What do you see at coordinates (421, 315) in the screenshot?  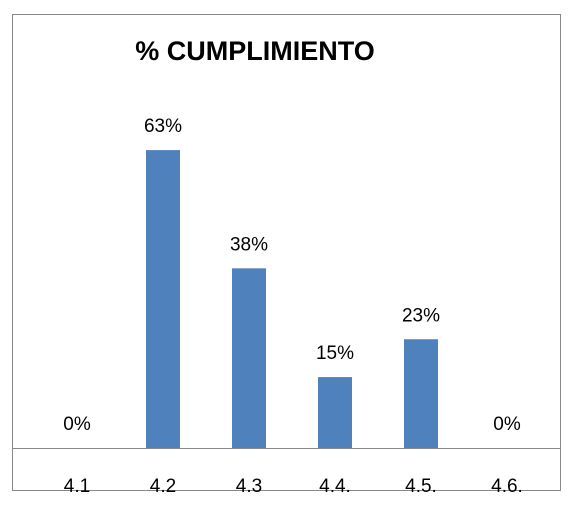 I see `data-label: 23%` at bounding box center [421, 315].